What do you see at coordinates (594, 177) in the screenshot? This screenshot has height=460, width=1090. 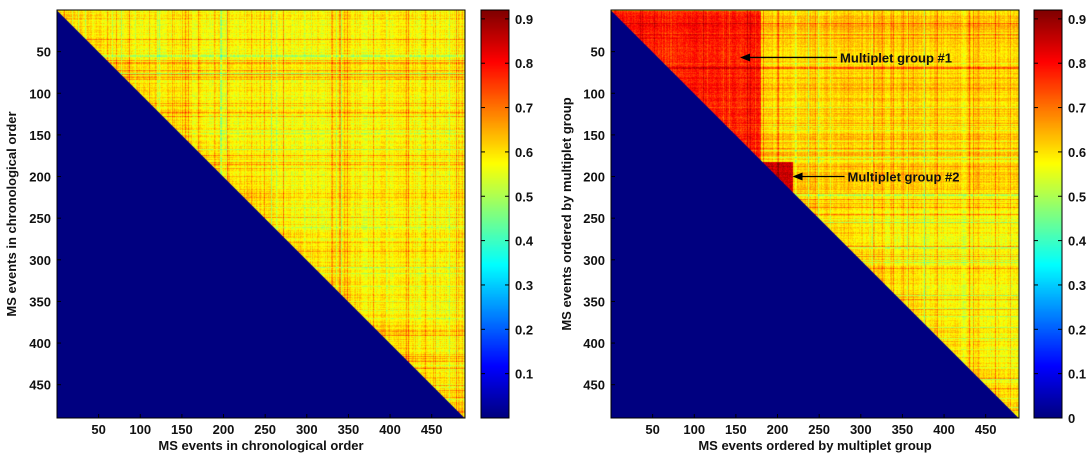 I see `right-y-tick-label: 200` at bounding box center [594, 177].